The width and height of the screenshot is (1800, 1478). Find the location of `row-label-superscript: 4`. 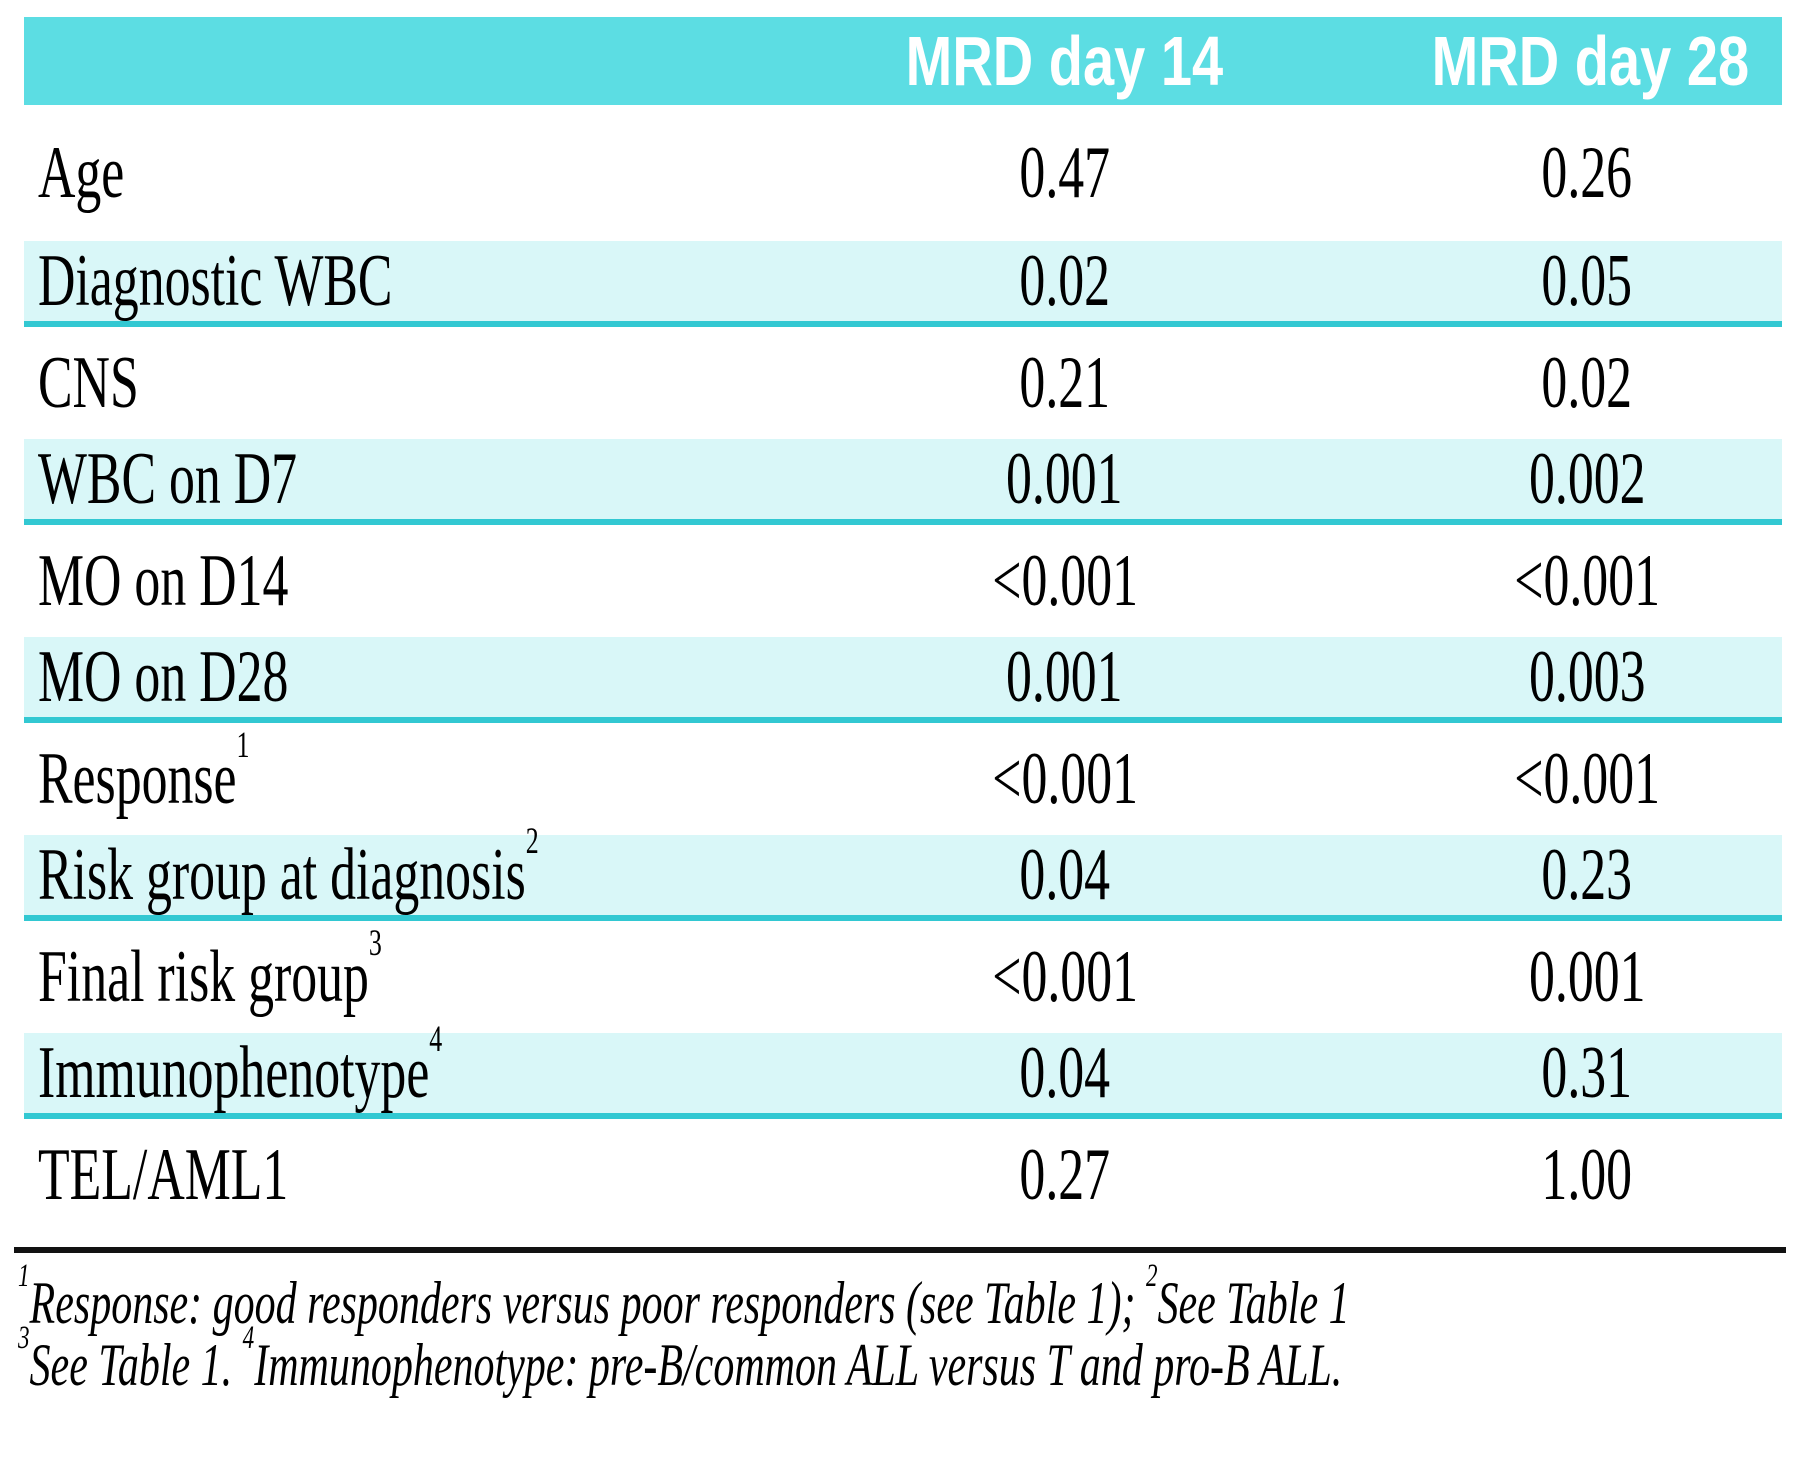

row-label-superscript: 4 is located at coordinates (436, 1039).